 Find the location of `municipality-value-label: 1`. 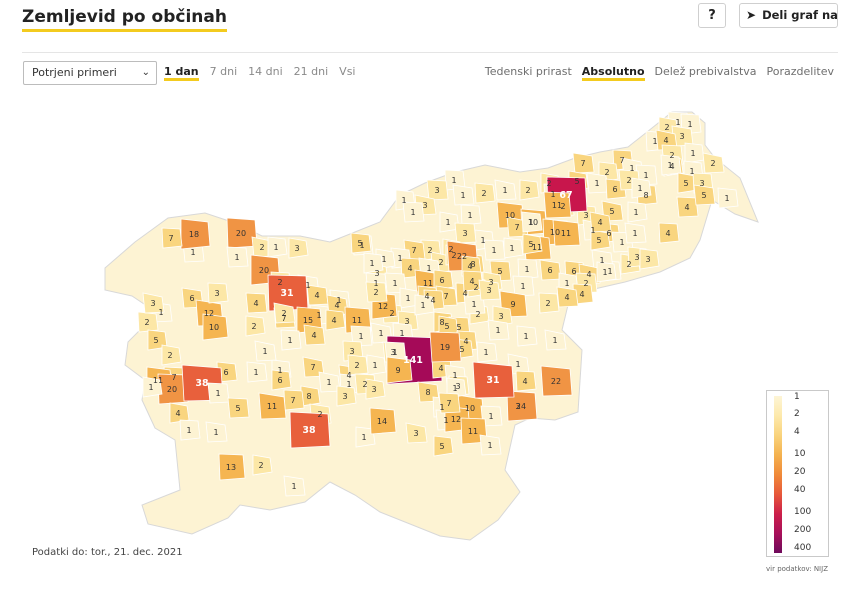

municipality-value-label: 1 is located at coordinates (348, 384).